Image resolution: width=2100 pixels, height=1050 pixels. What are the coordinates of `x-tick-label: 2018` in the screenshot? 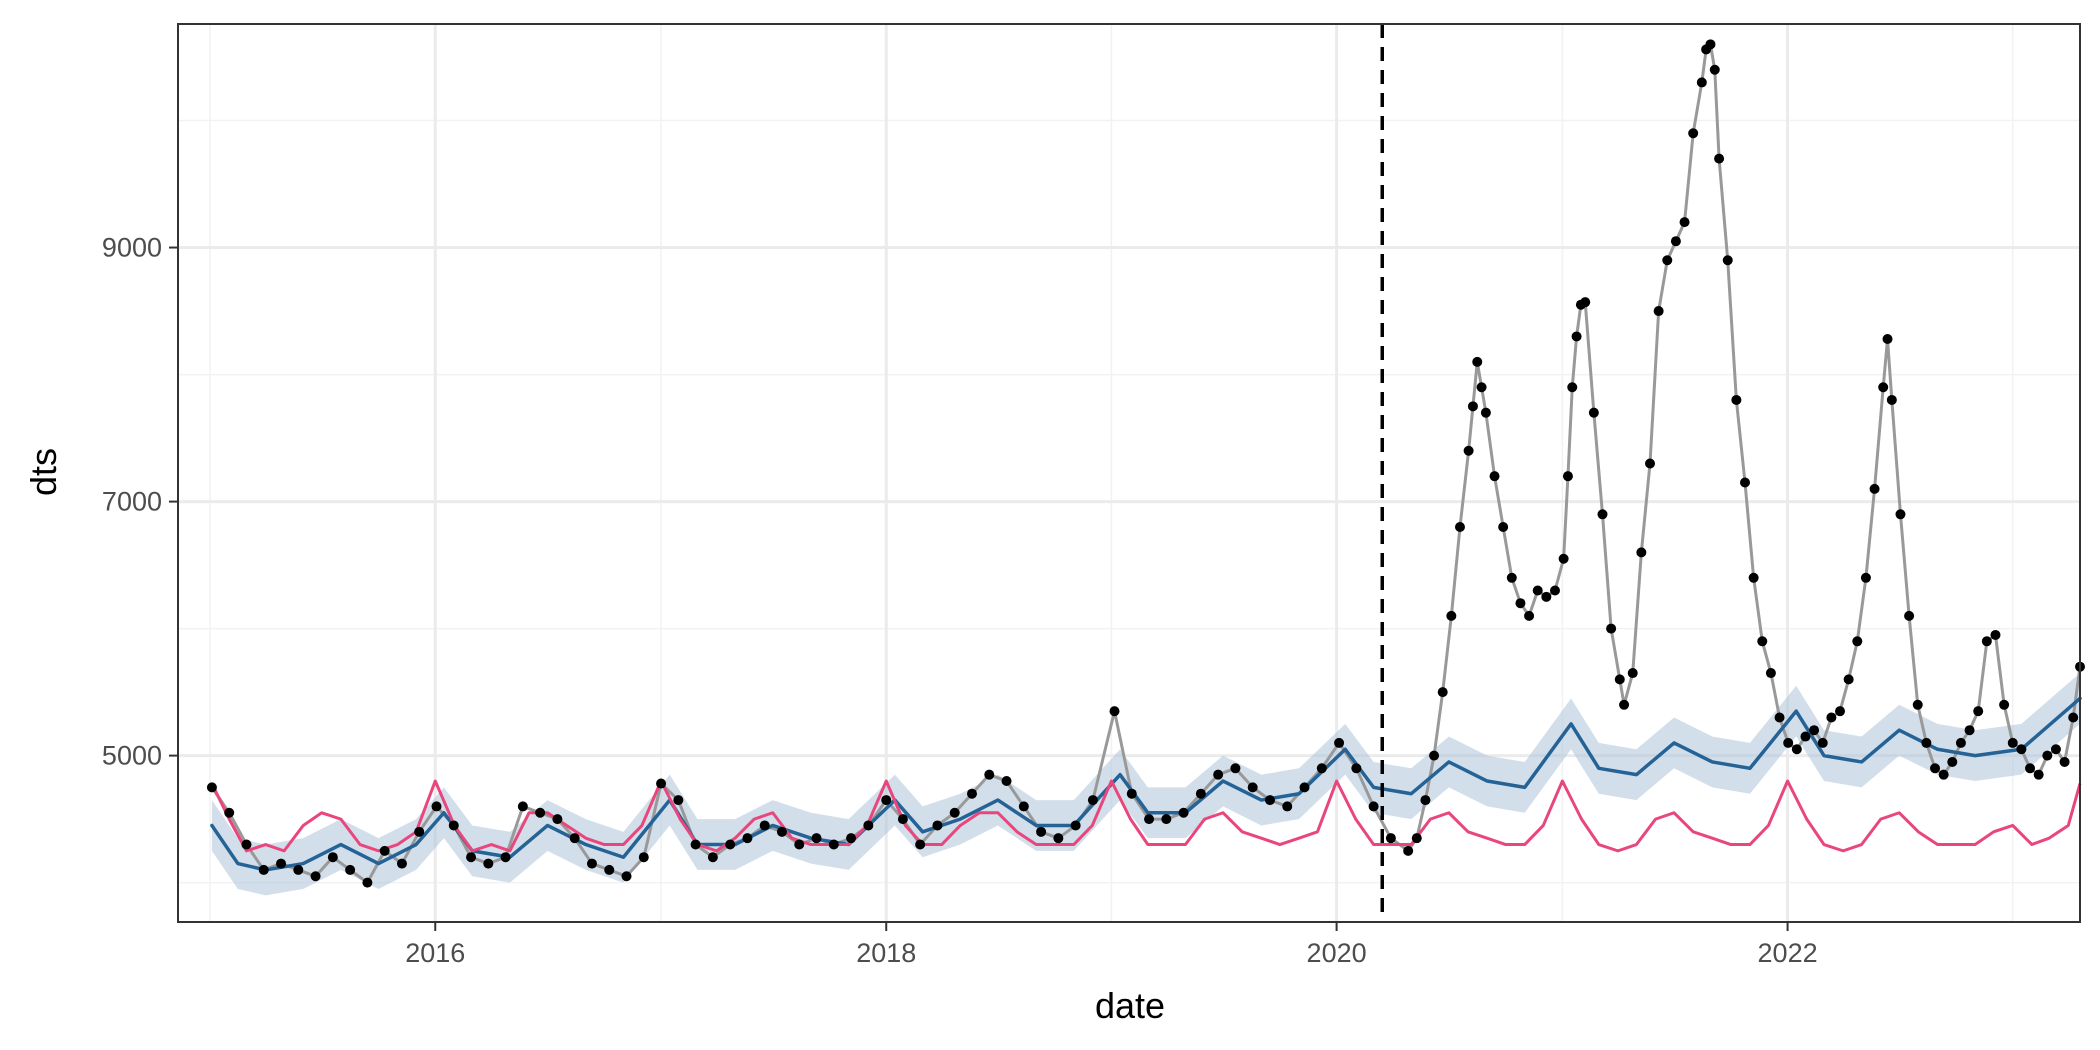 It's located at (886, 953).